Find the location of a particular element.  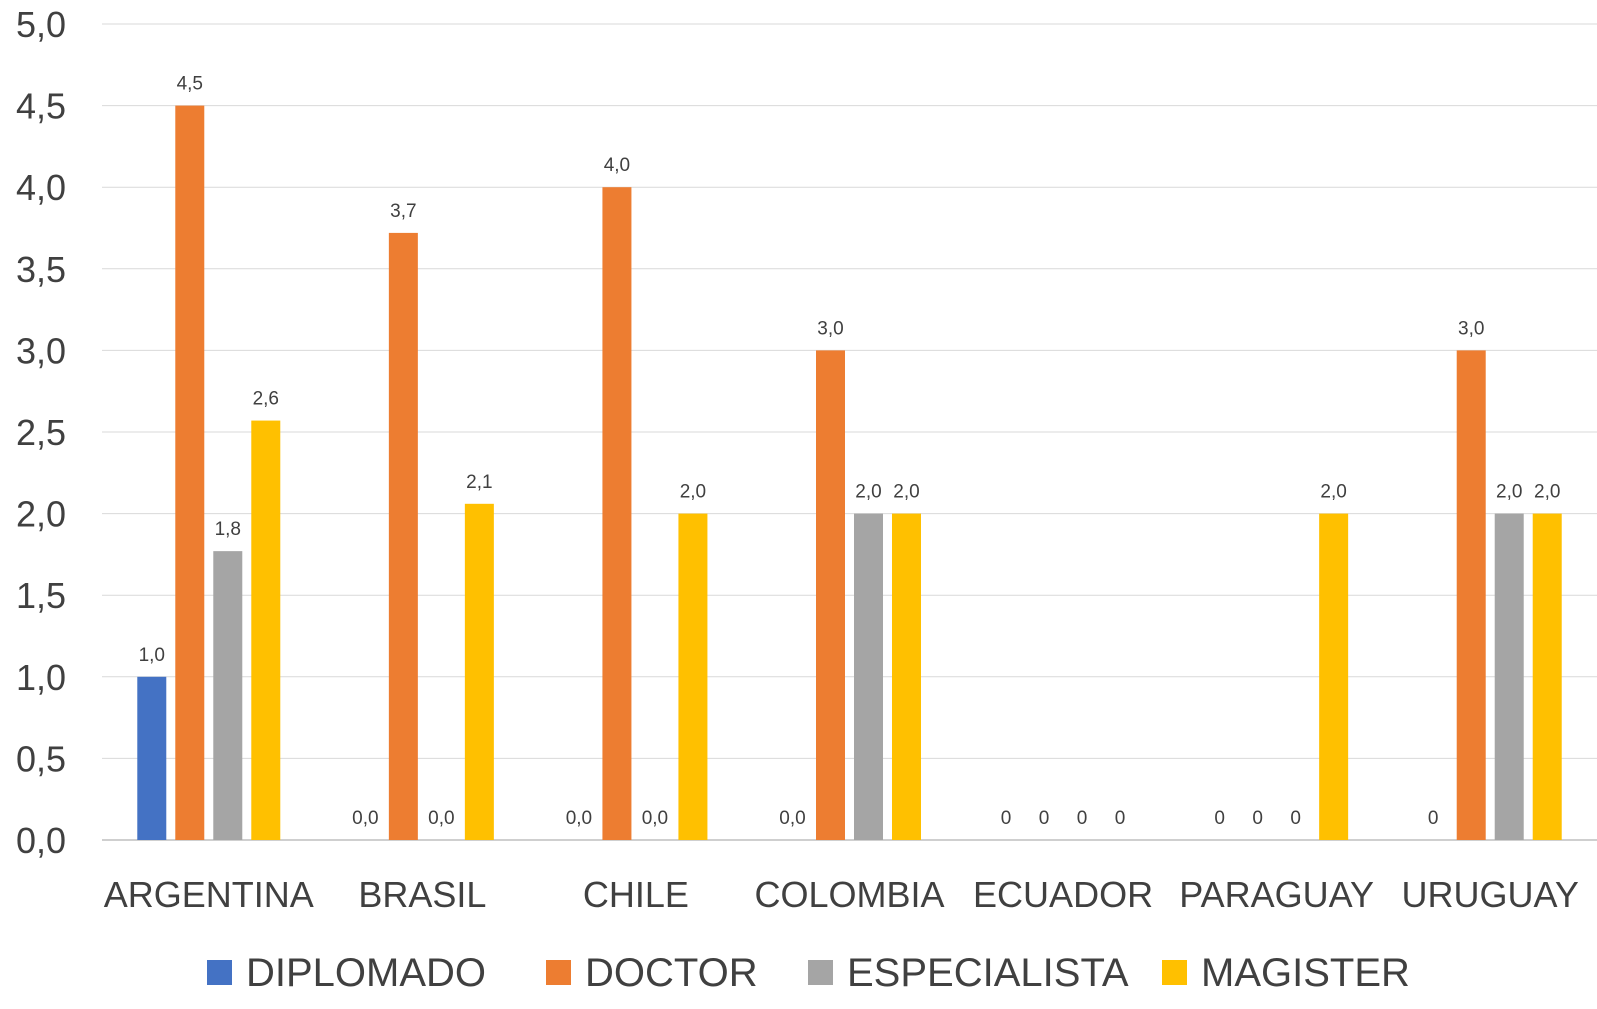

y-tick-label: 1,5 is located at coordinates (41, 595).